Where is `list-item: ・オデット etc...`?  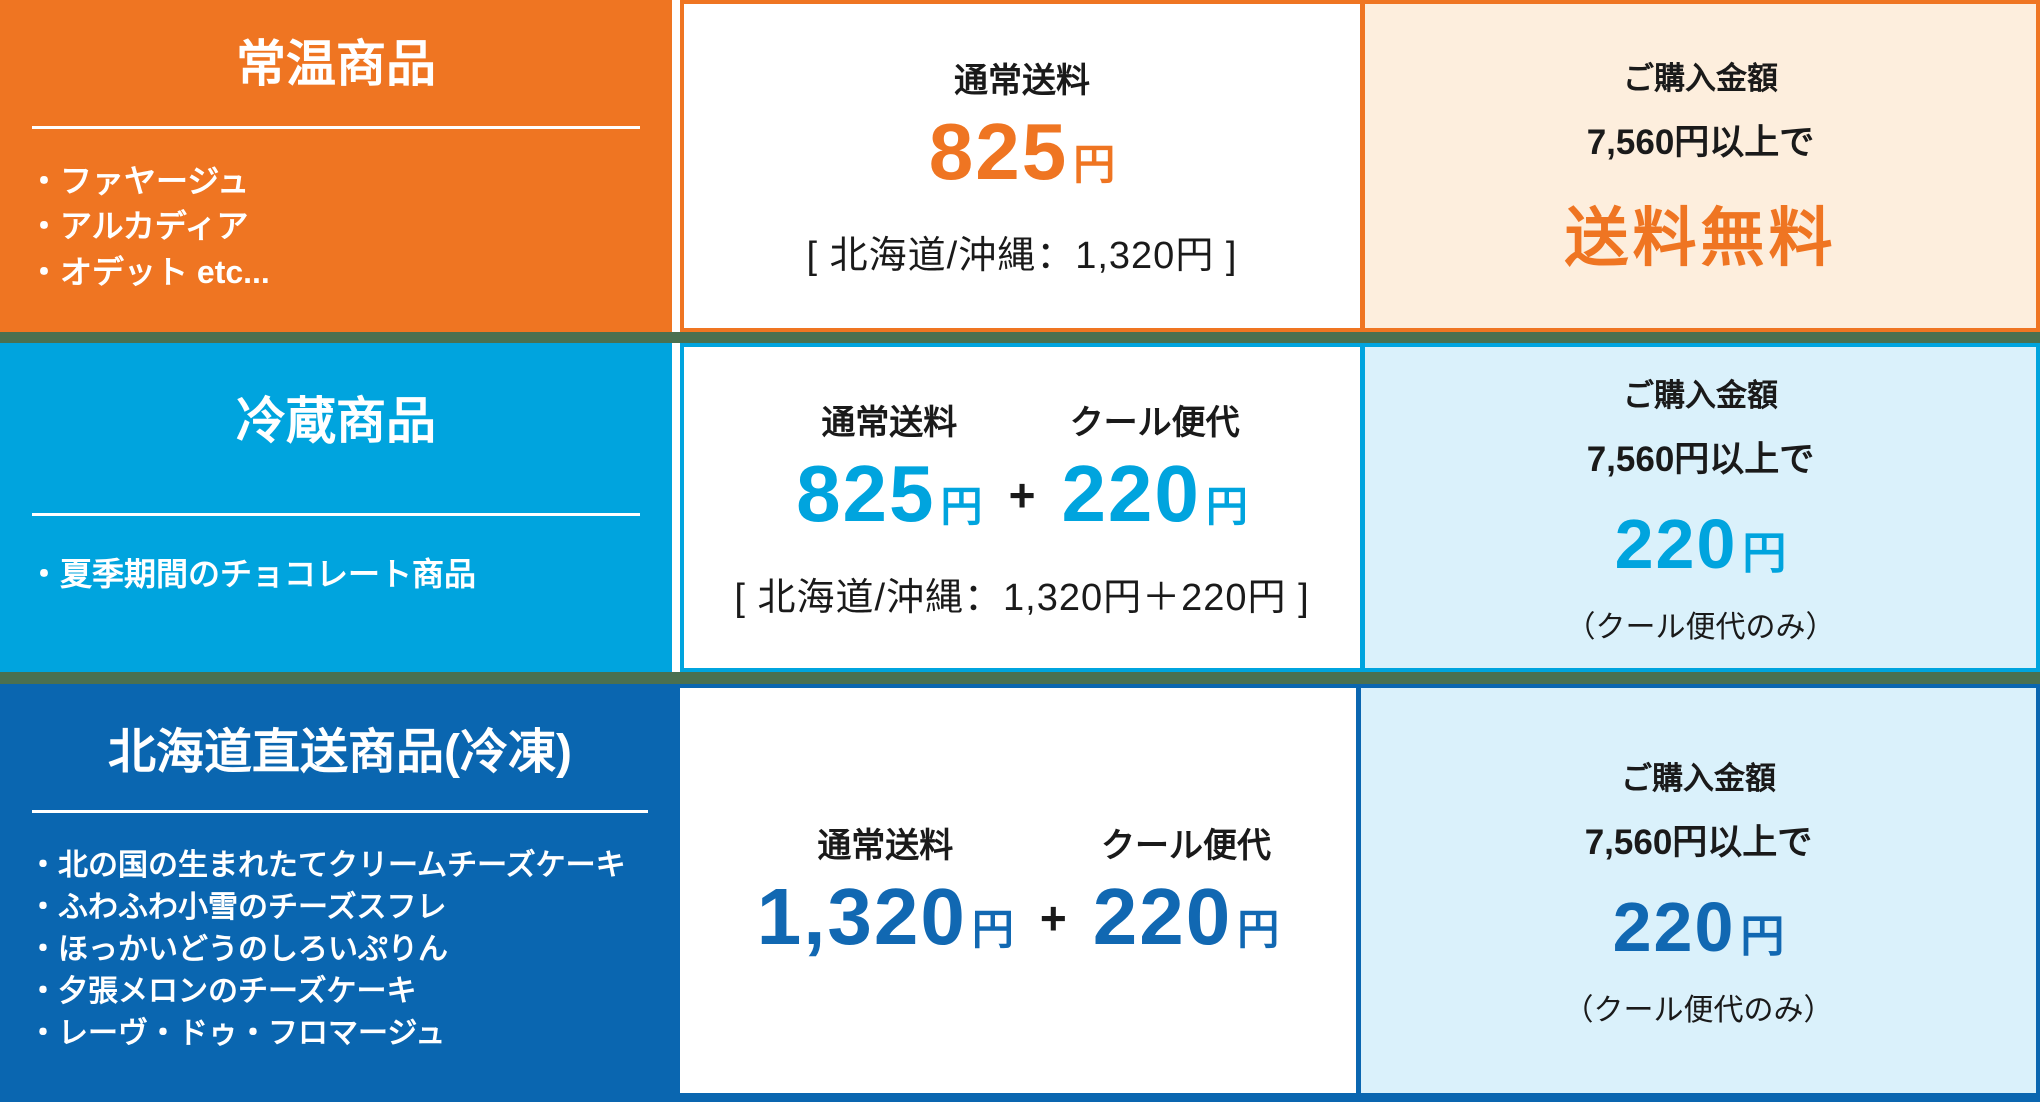
list-item: ・オデット etc... is located at coordinates (149, 271).